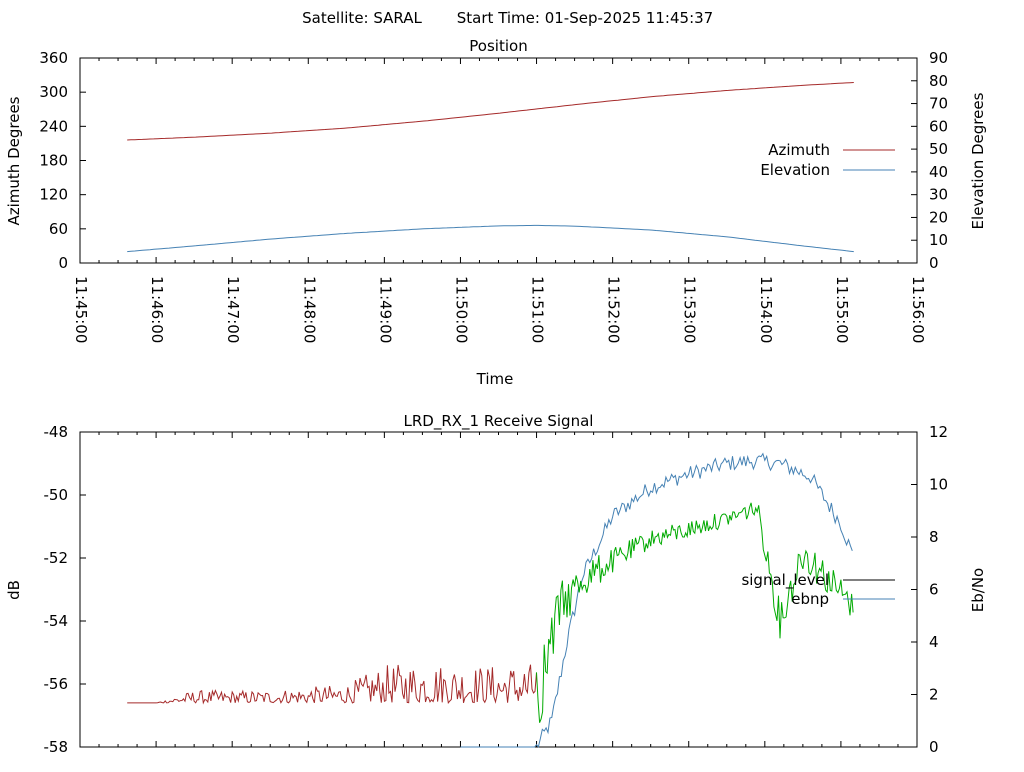 This screenshot has width=1024, height=772. I want to click on position-y-tick-label: 0, so click(63, 263).